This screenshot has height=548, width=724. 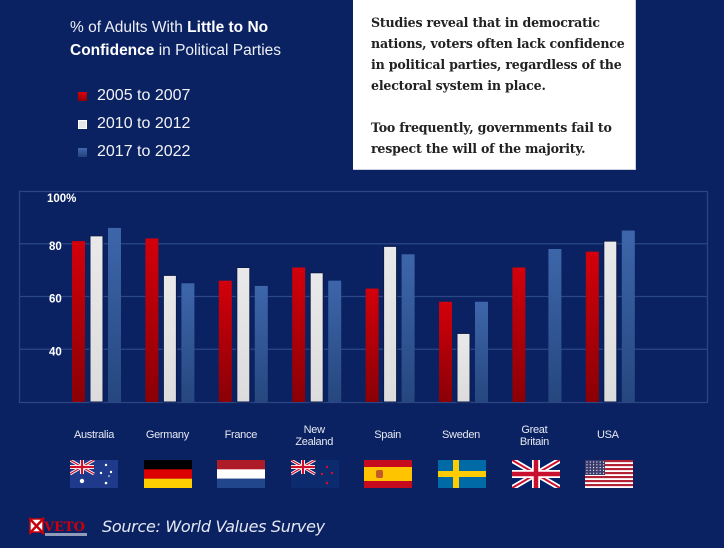 What do you see at coordinates (628, 316) in the screenshot?
I see `bar-2017-2022-usa` at bounding box center [628, 316].